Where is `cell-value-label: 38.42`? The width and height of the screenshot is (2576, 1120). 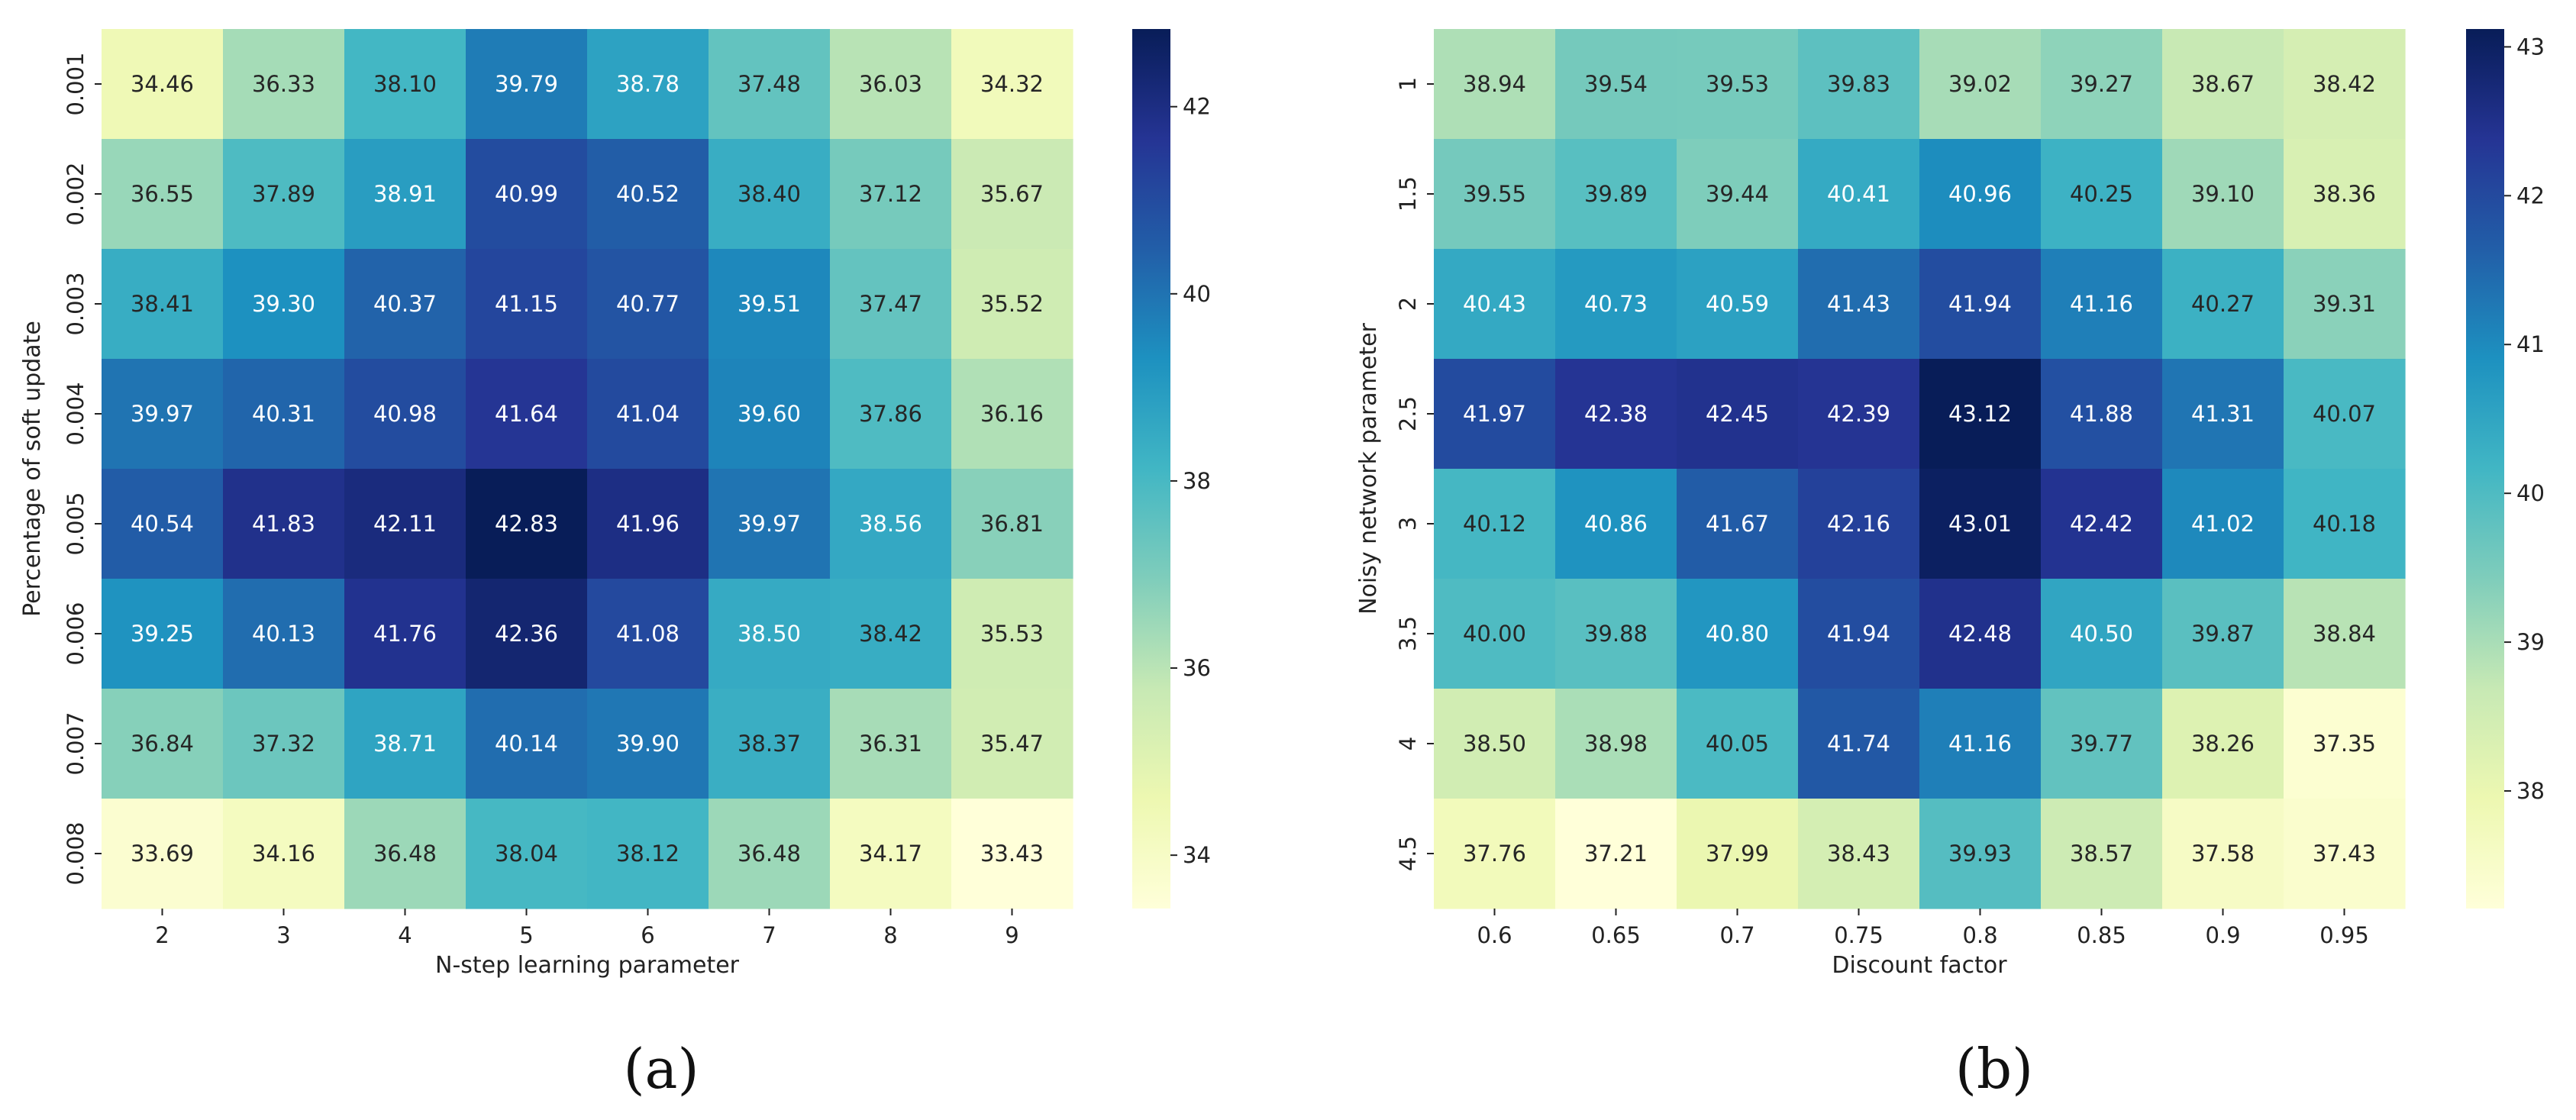
cell-value-label: 38.42 is located at coordinates (890, 634).